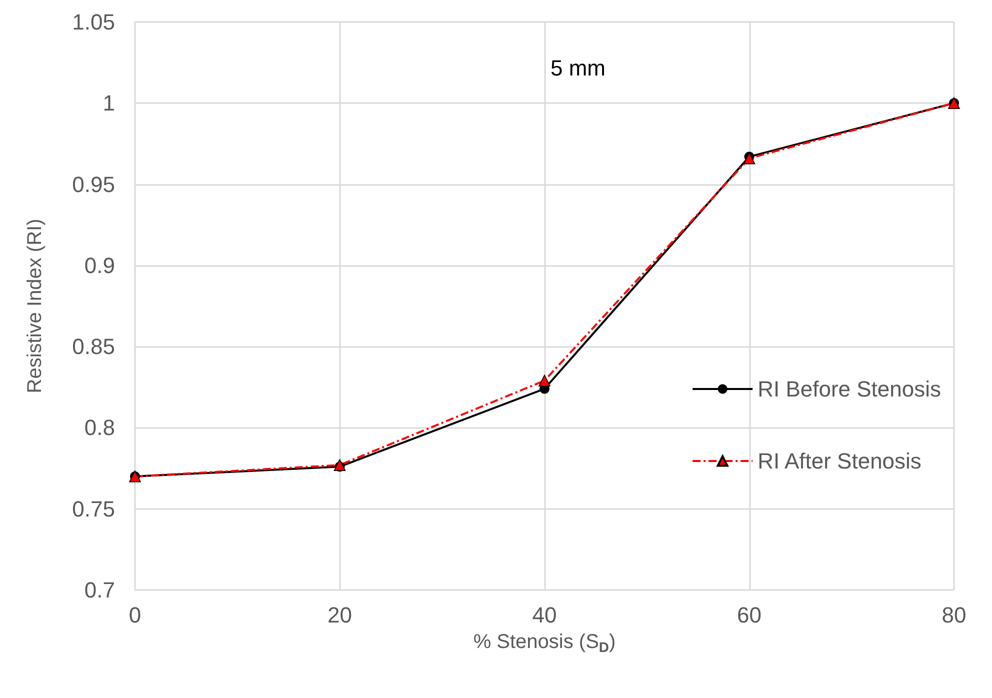 The image size is (992, 698). What do you see at coordinates (108, 103) in the screenshot?
I see `y-tick-label: 1` at bounding box center [108, 103].